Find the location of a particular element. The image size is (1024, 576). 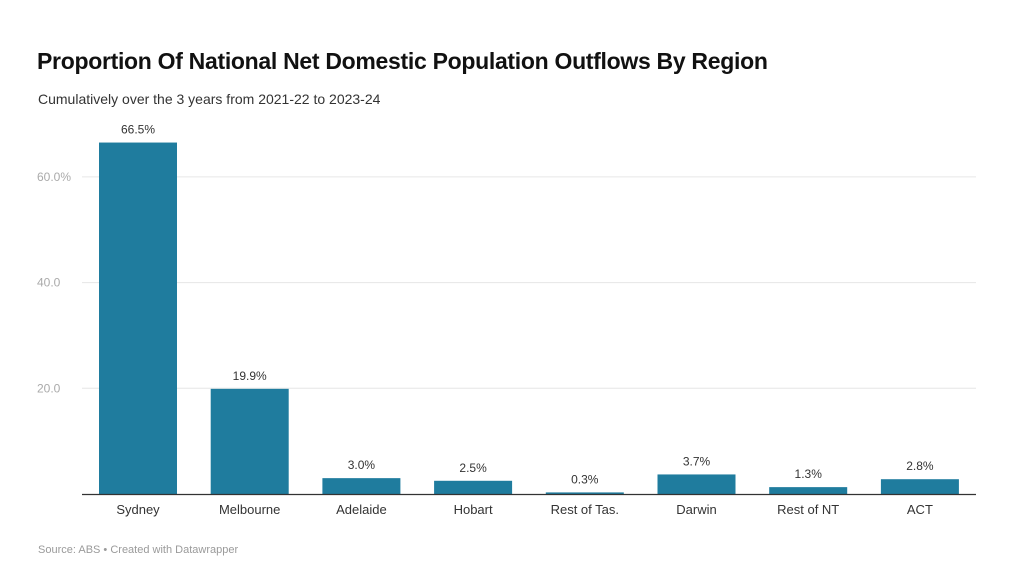

x-tick-label: Melbourne is located at coordinates (249, 509).